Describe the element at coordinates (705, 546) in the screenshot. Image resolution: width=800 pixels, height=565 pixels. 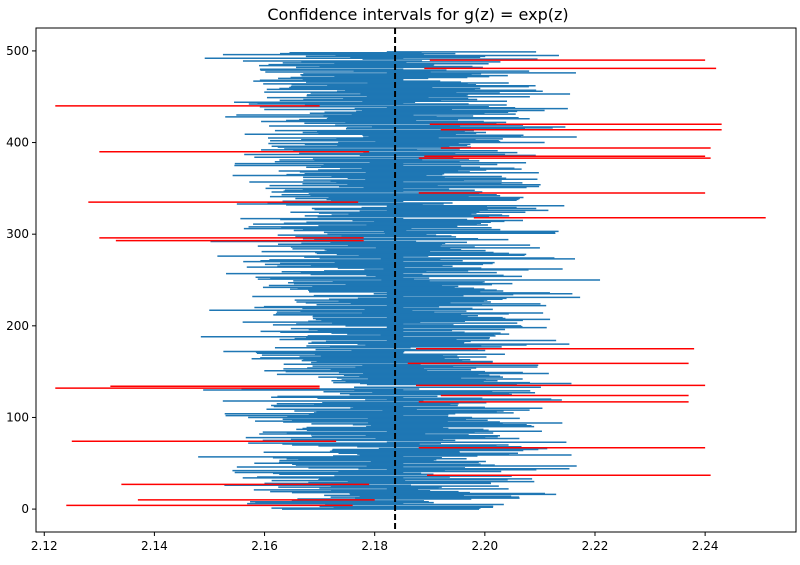
I see `x-tick-label: 2.24` at that location.